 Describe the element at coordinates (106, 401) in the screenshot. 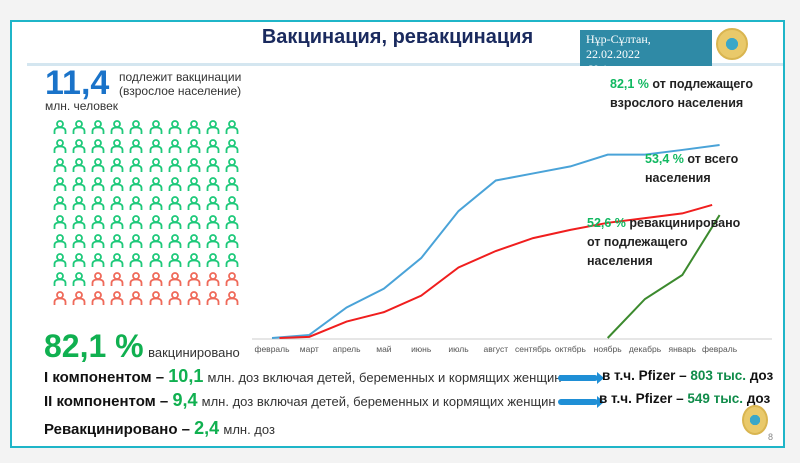

I see `row-lead: II компонентом –` at that location.